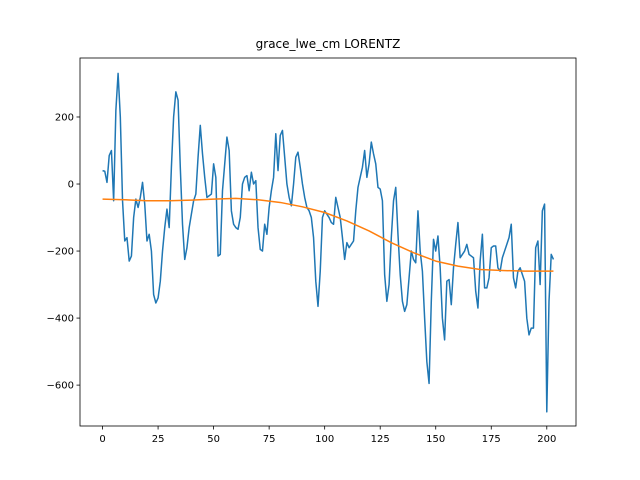 Image resolution: width=640 pixels, height=480 pixels. I want to click on y-tick-label: −600, so click(60, 386).